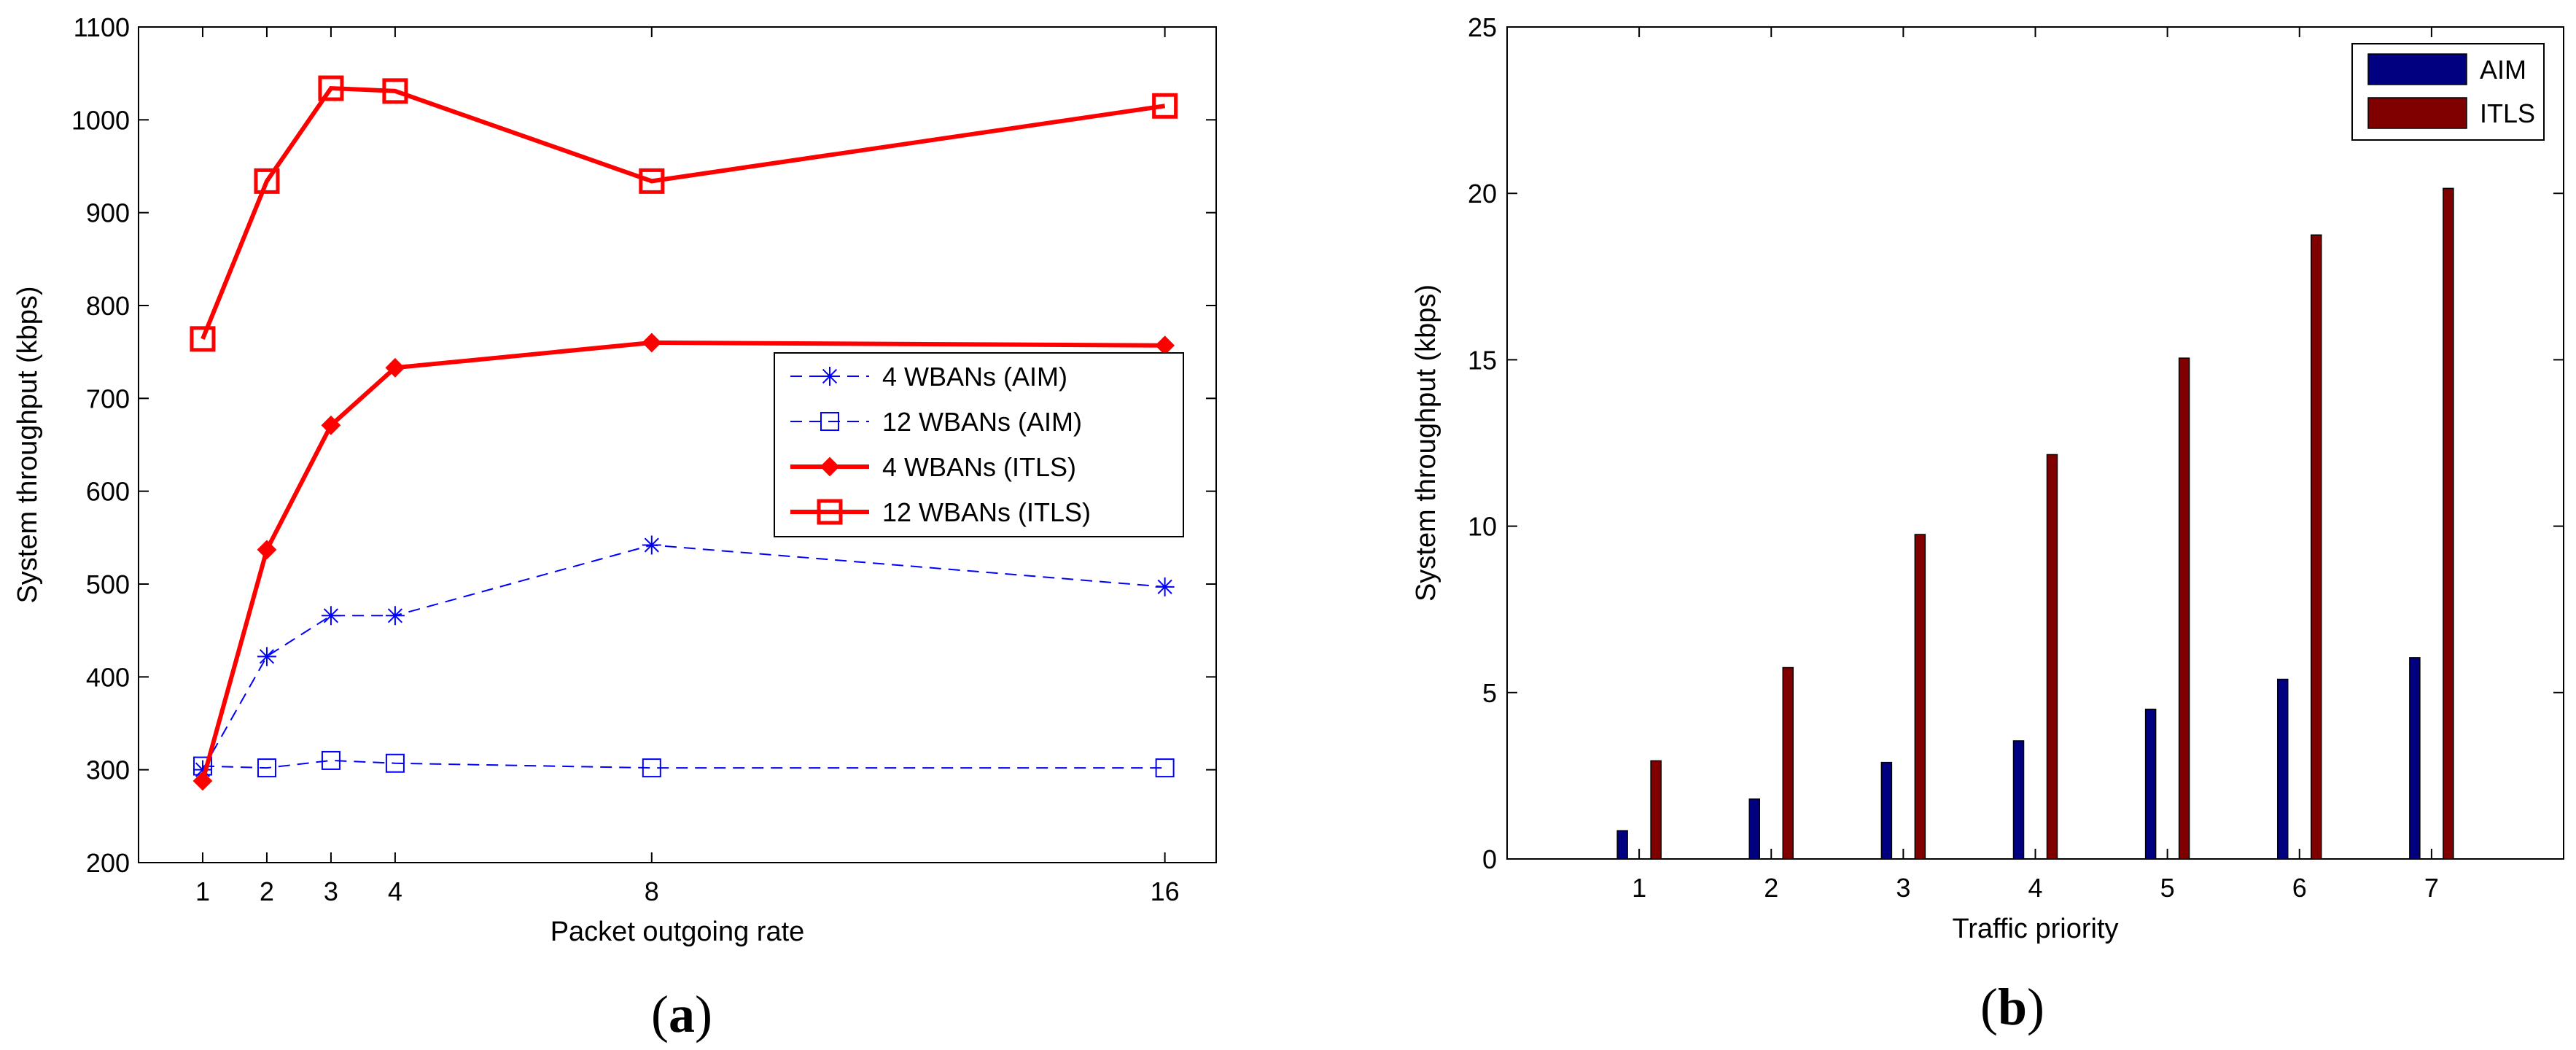  Describe the element at coordinates (1489, 693) in the screenshot. I see `y-tick-label-b: 5` at that location.